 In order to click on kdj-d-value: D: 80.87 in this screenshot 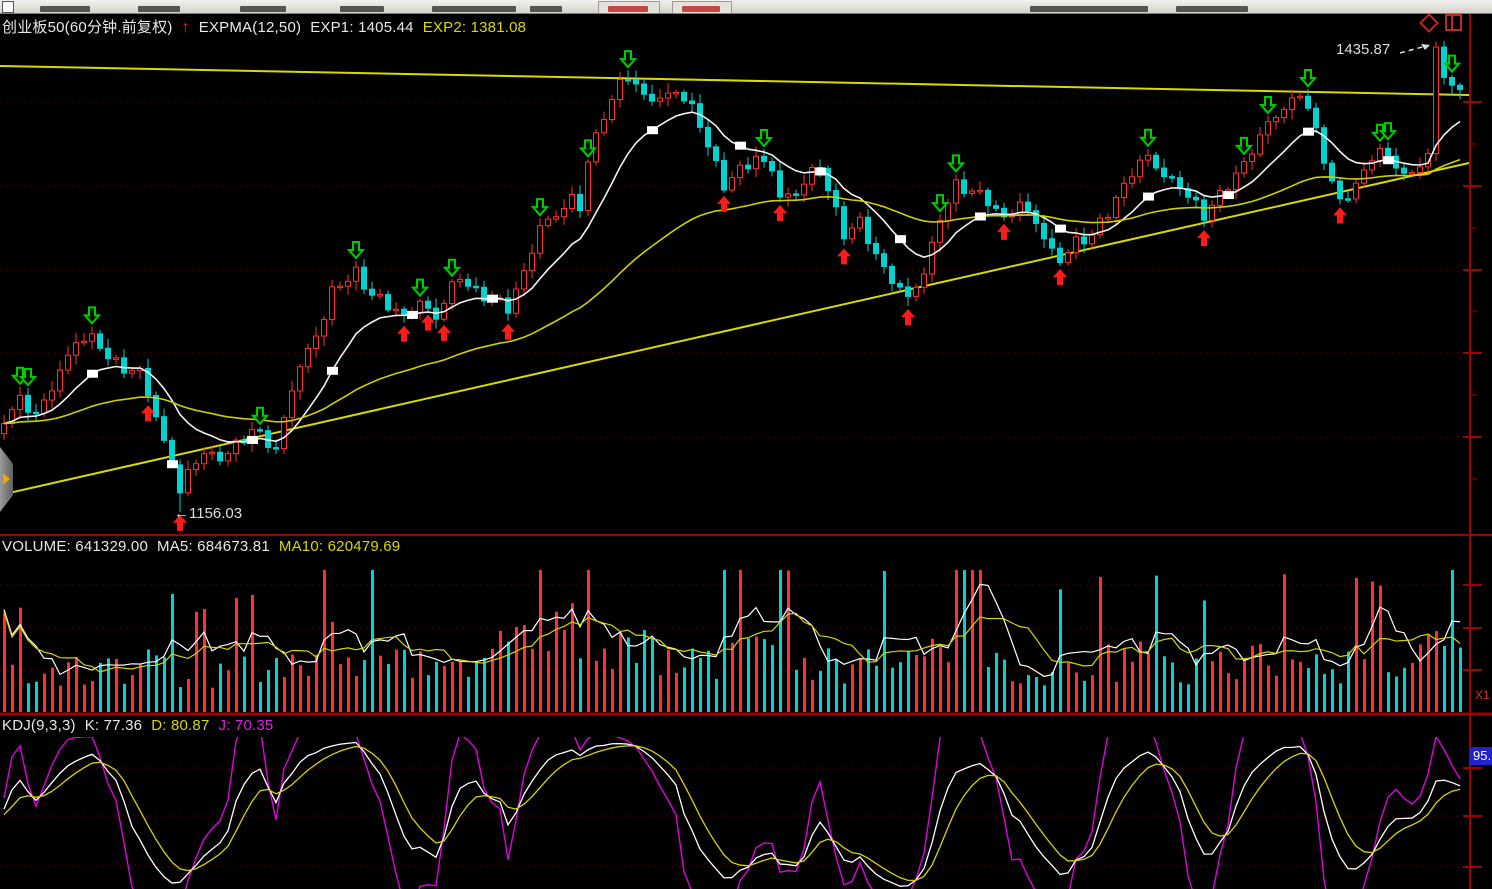, I will do `click(180, 725)`.